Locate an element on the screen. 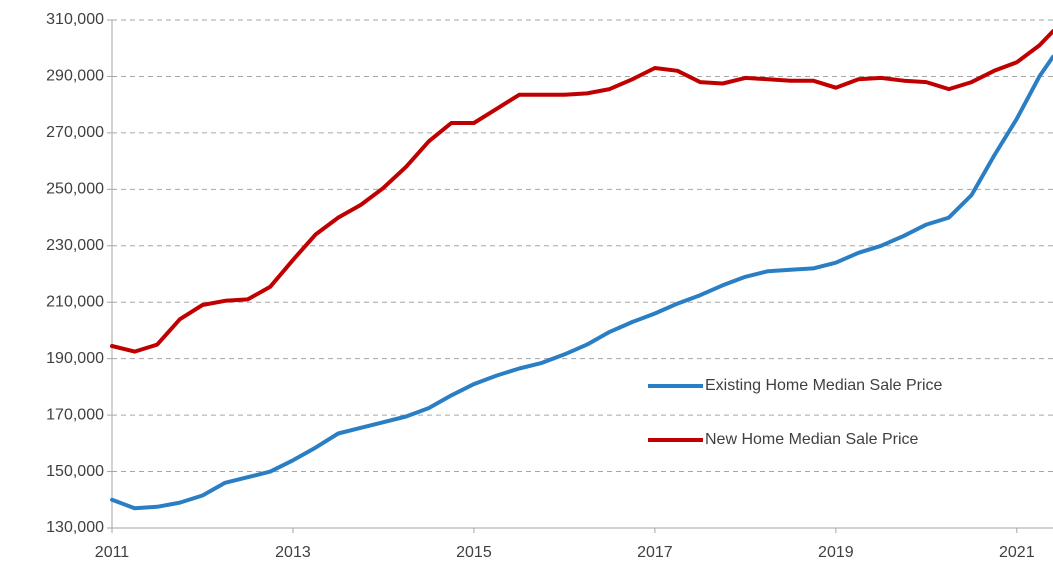  x-tick-label: 2011 is located at coordinates (112, 552).